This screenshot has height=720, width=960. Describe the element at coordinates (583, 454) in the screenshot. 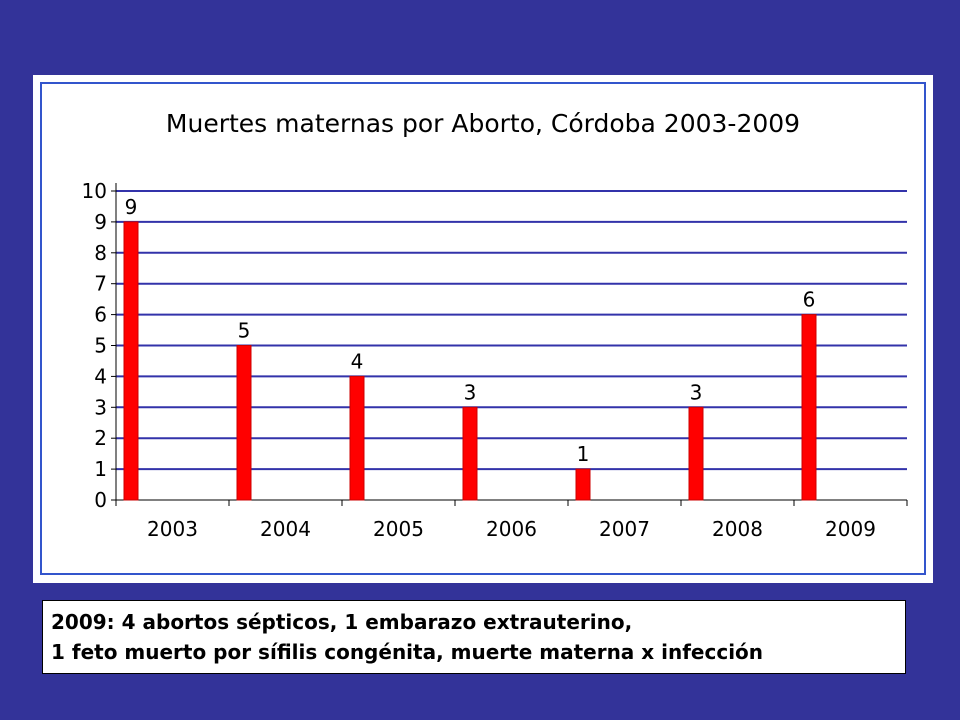

I see `data-label: 1` at that location.